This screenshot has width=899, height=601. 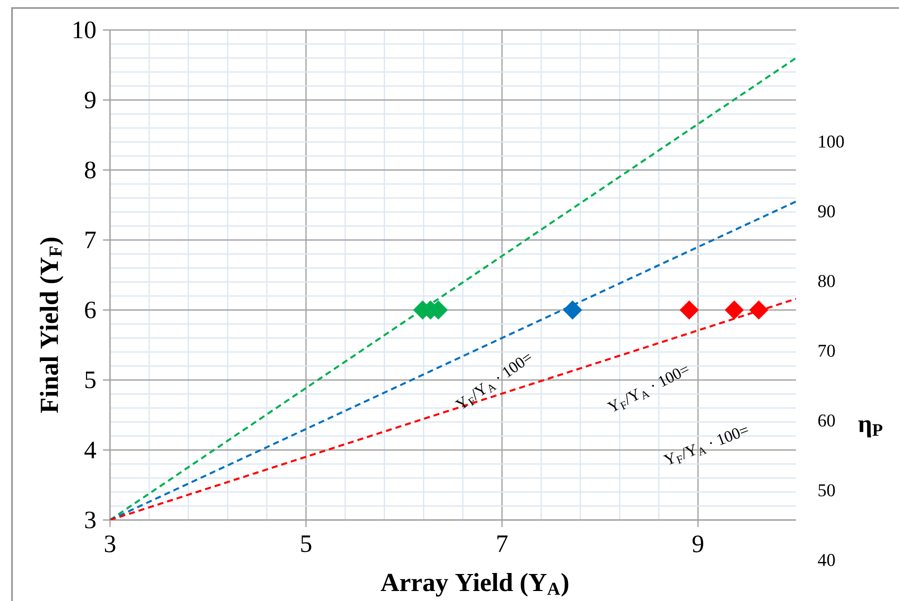 What do you see at coordinates (91, 240) in the screenshot?
I see `y-tick-label: 7` at bounding box center [91, 240].